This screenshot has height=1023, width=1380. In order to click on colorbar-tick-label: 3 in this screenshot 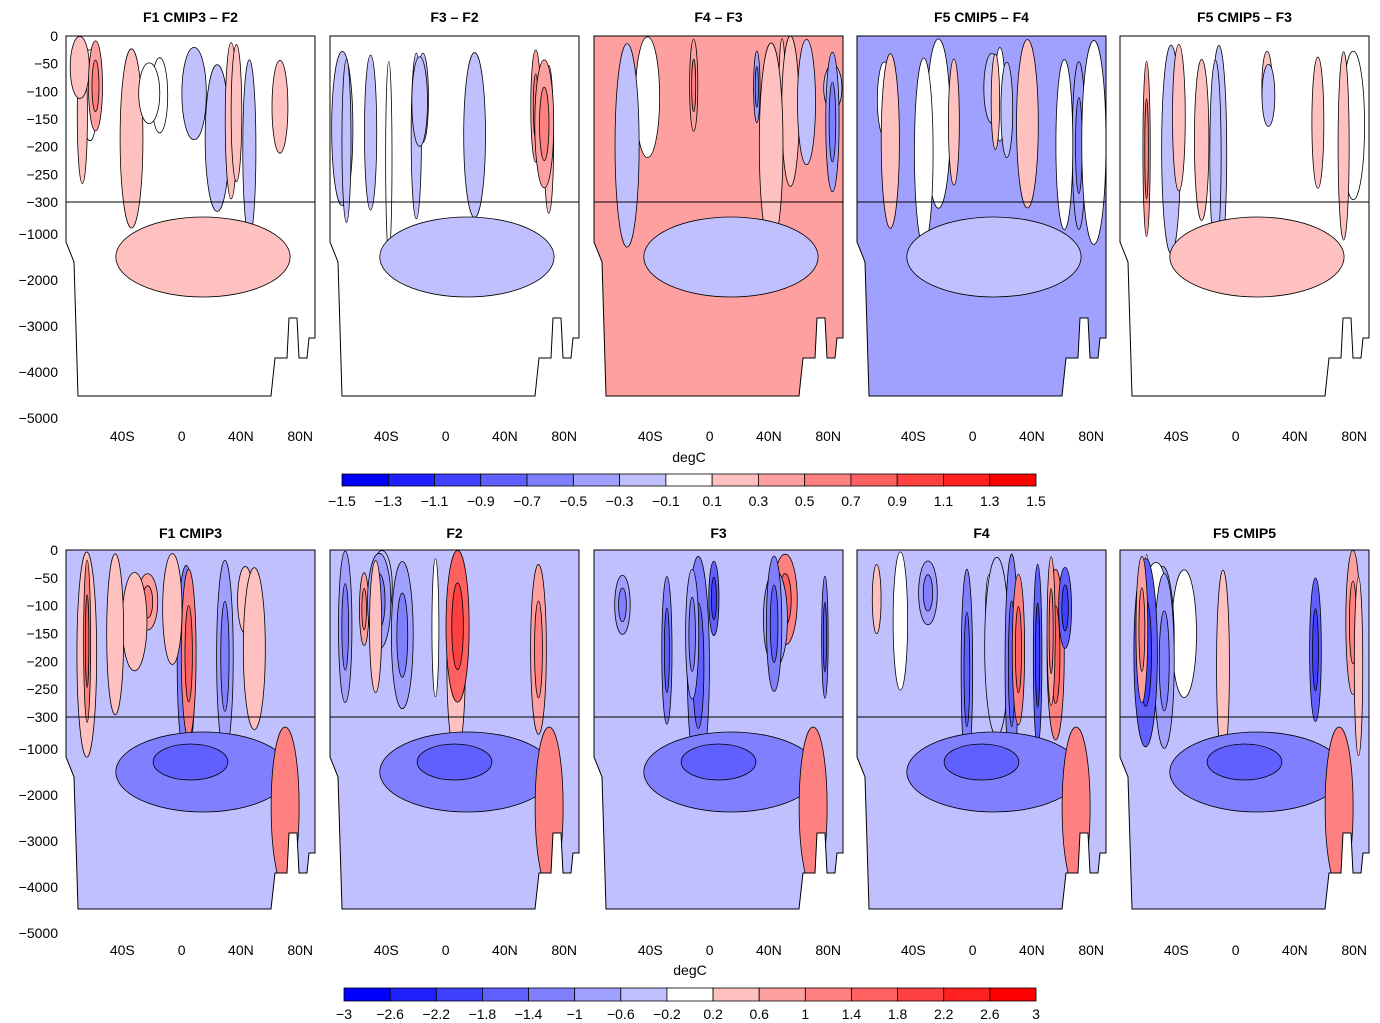, I will do `click(1036, 1014)`.